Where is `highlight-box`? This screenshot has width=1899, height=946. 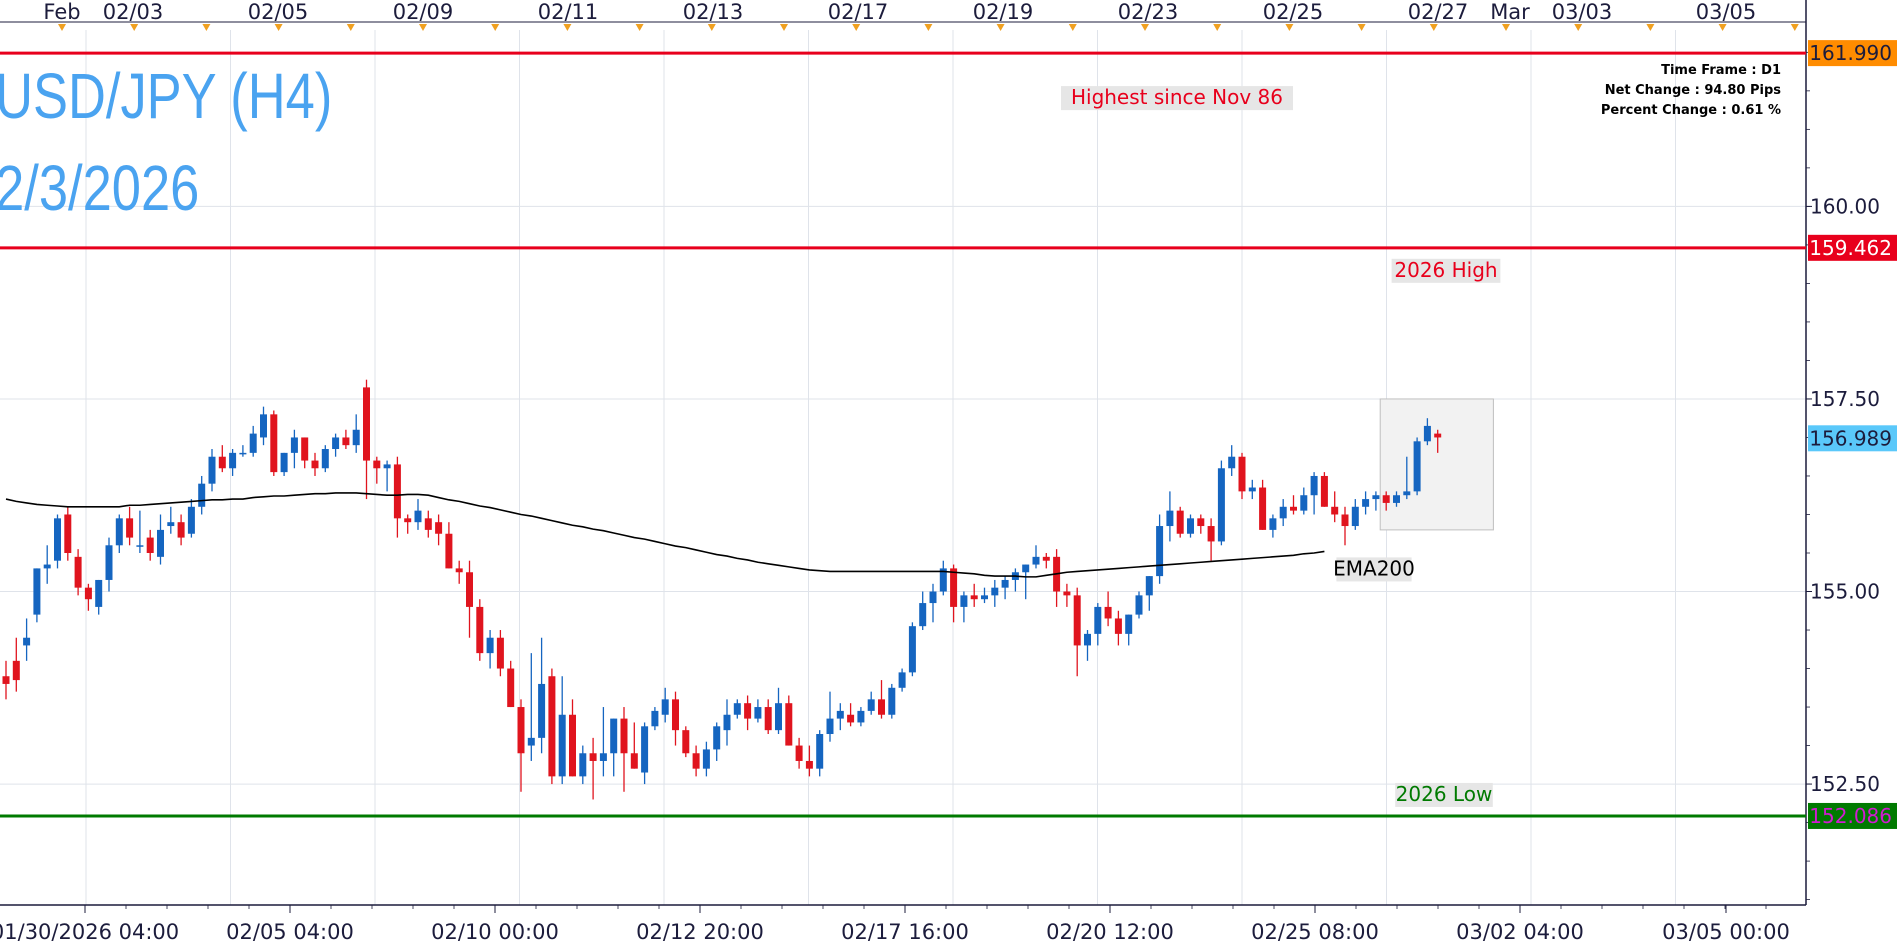 highlight-box is located at coordinates (1436, 464).